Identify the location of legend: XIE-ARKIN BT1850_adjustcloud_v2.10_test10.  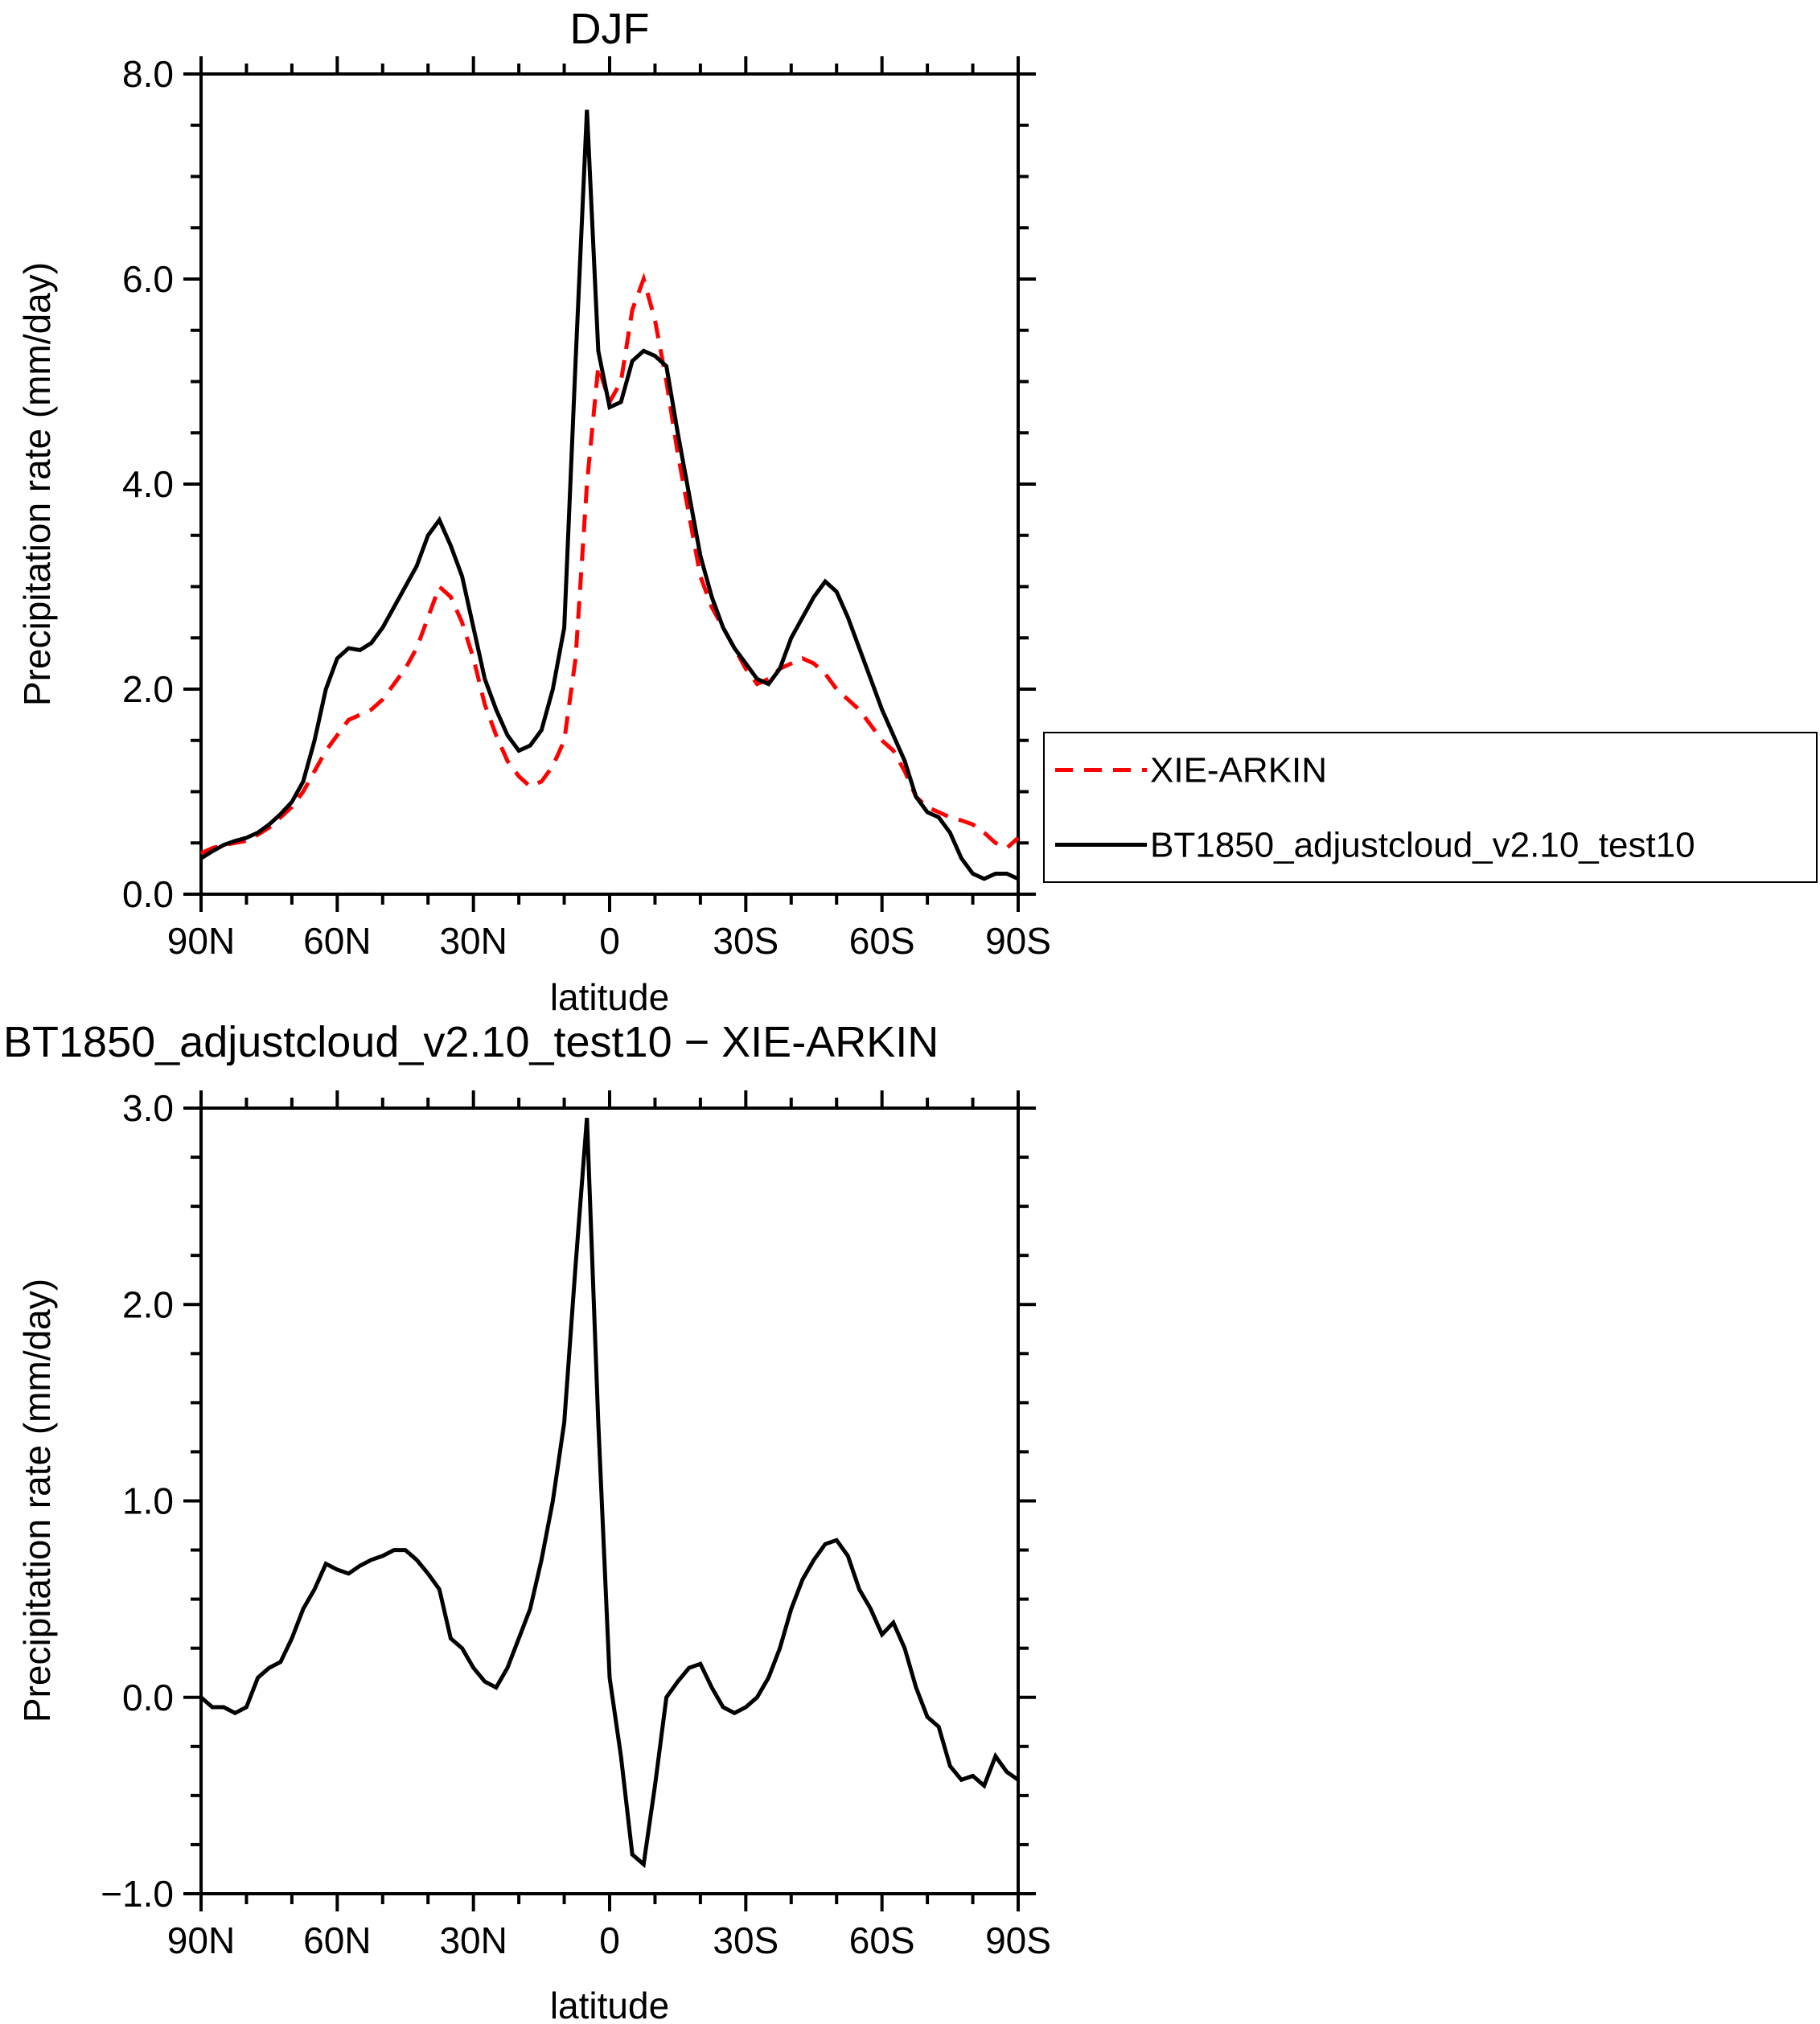
(1431, 807).